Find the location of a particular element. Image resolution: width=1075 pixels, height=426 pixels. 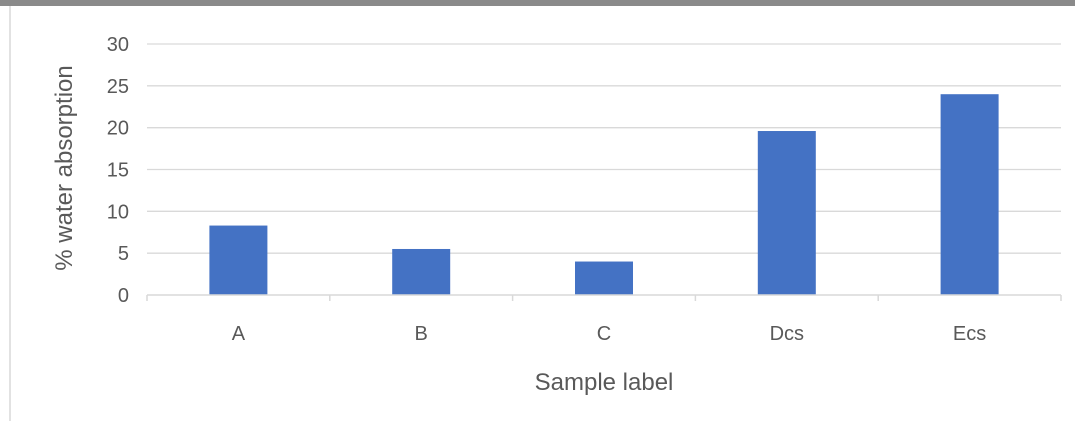

x-tick-label: Dcs is located at coordinates (787, 334).